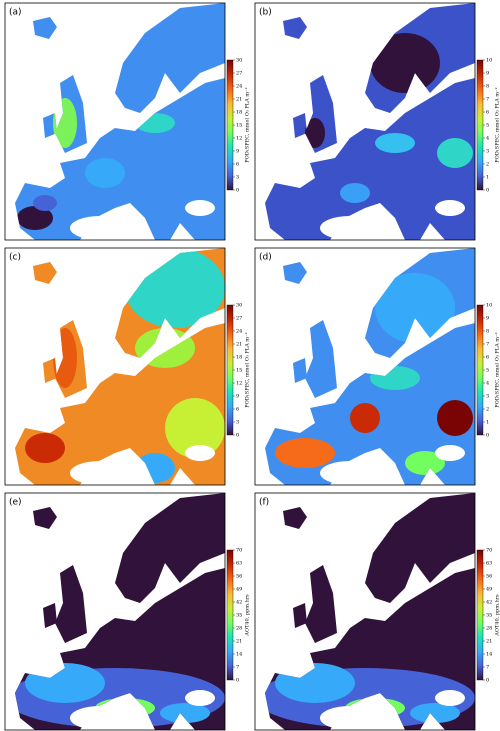  I want to click on panel-label: (f), so click(264, 503).